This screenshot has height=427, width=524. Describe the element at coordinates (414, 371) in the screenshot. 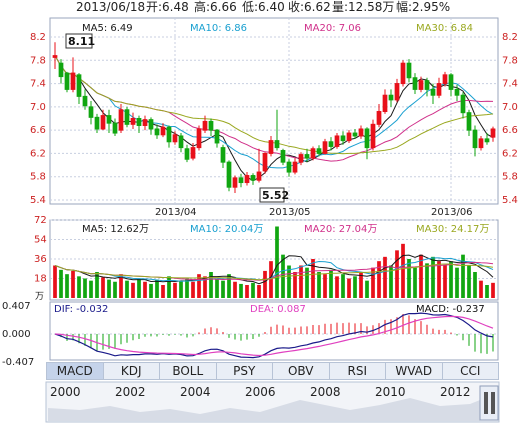

I see `tab-wvad: WVAD` at that location.